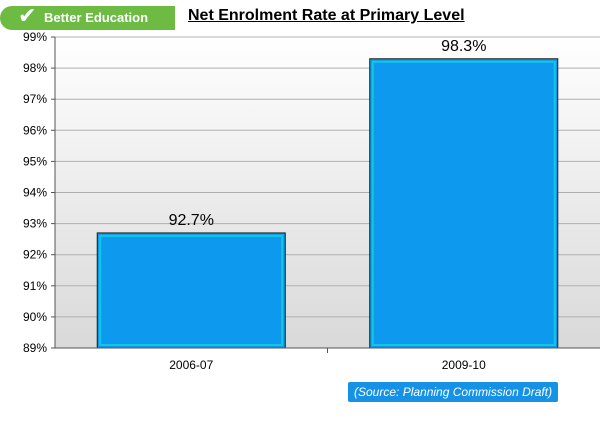  Describe the element at coordinates (191, 220) in the screenshot. I see `data-label: 92.7%` at that location.